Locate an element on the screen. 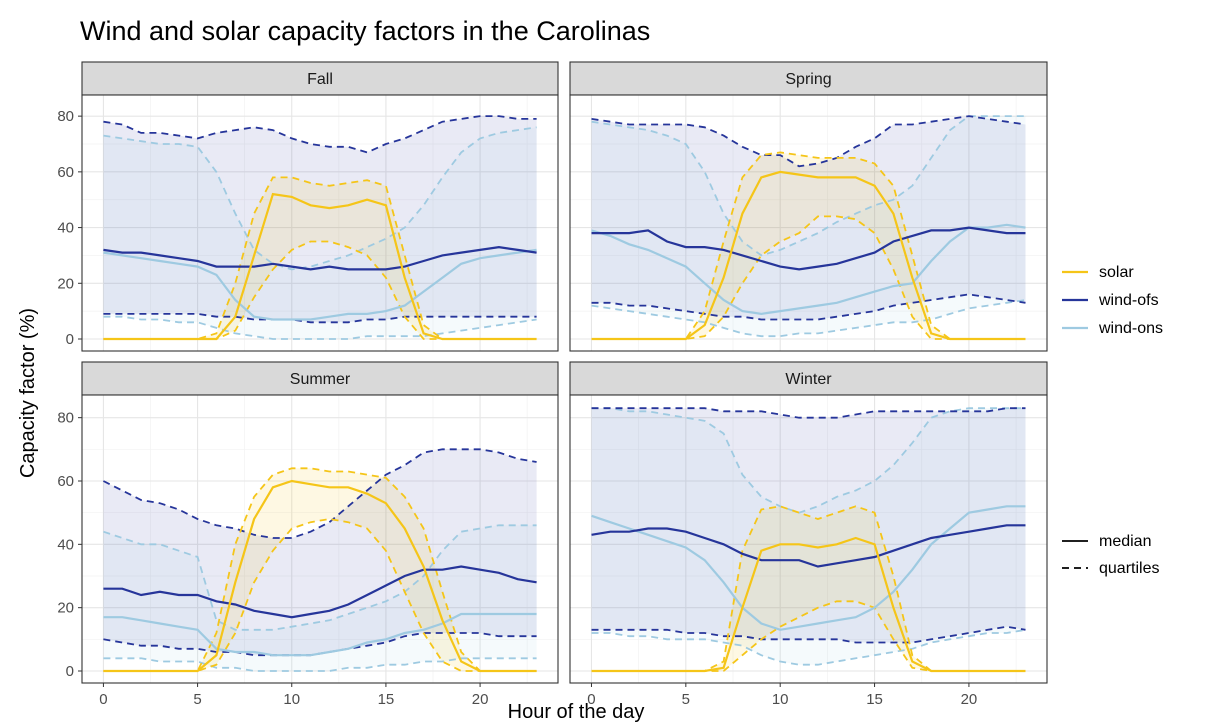  legend: solar wind-ofs wind-ons median quartiles is located at coordinates (1112, 420).